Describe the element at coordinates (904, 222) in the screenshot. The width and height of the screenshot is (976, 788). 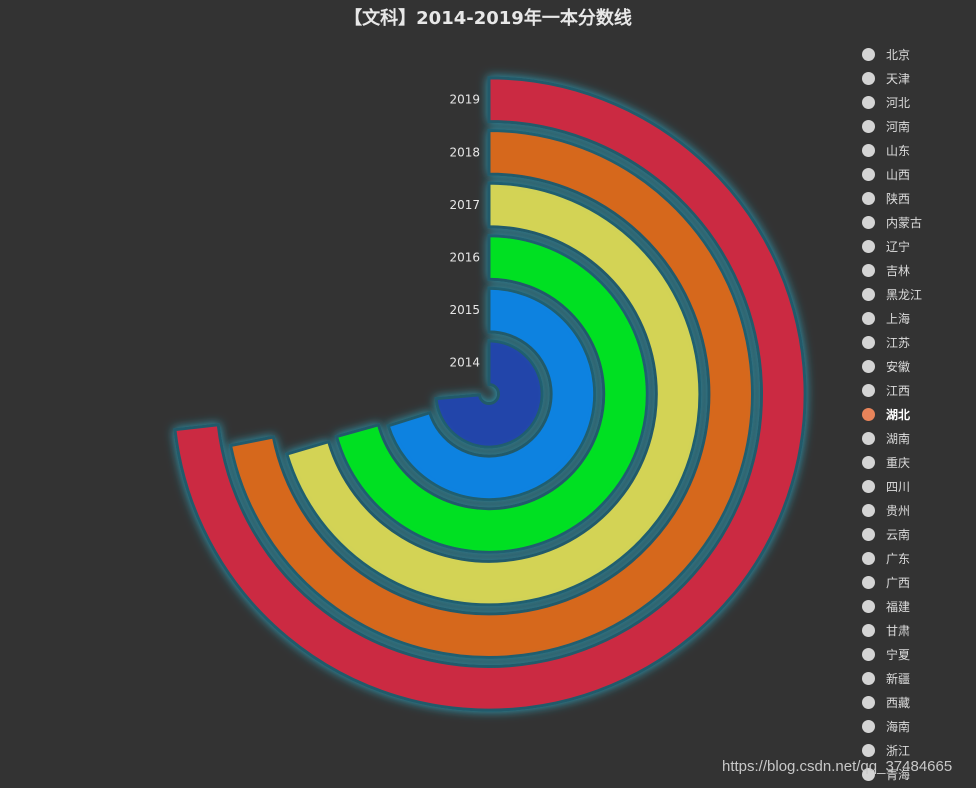
I see `legend-label: 内蒙古` at that location.